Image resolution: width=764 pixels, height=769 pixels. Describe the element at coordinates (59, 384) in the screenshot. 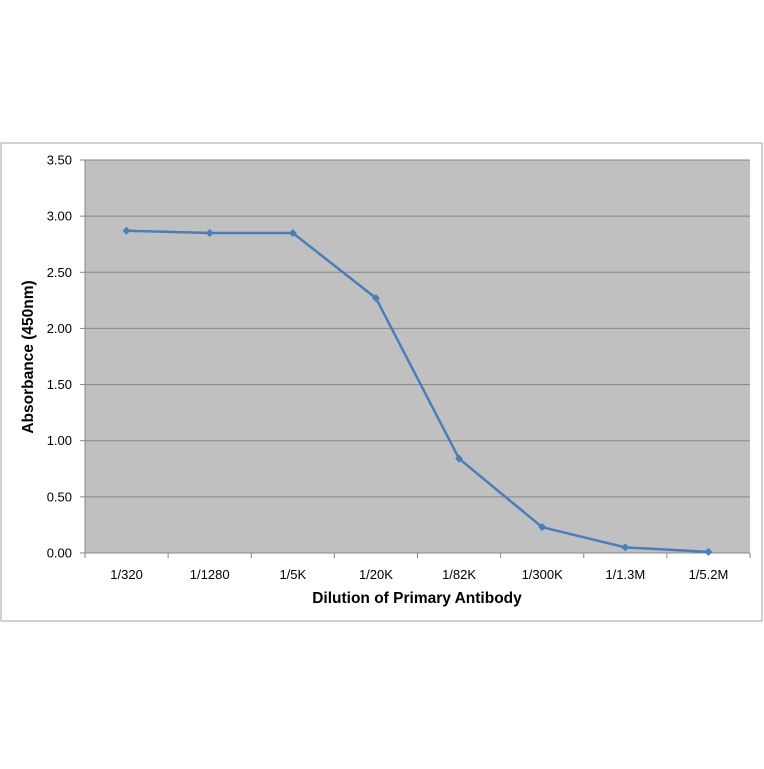

I see `y-tick-label: 1.50` at that location.